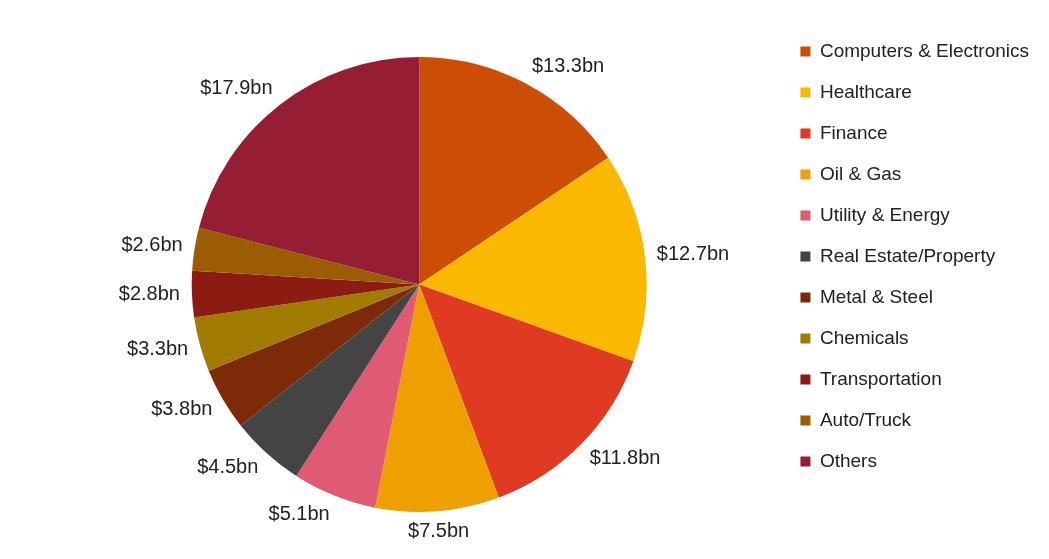 This screenshot has width=1049, height=559. I want to click on legend-label: Auto/Truck, so click(865, 419).